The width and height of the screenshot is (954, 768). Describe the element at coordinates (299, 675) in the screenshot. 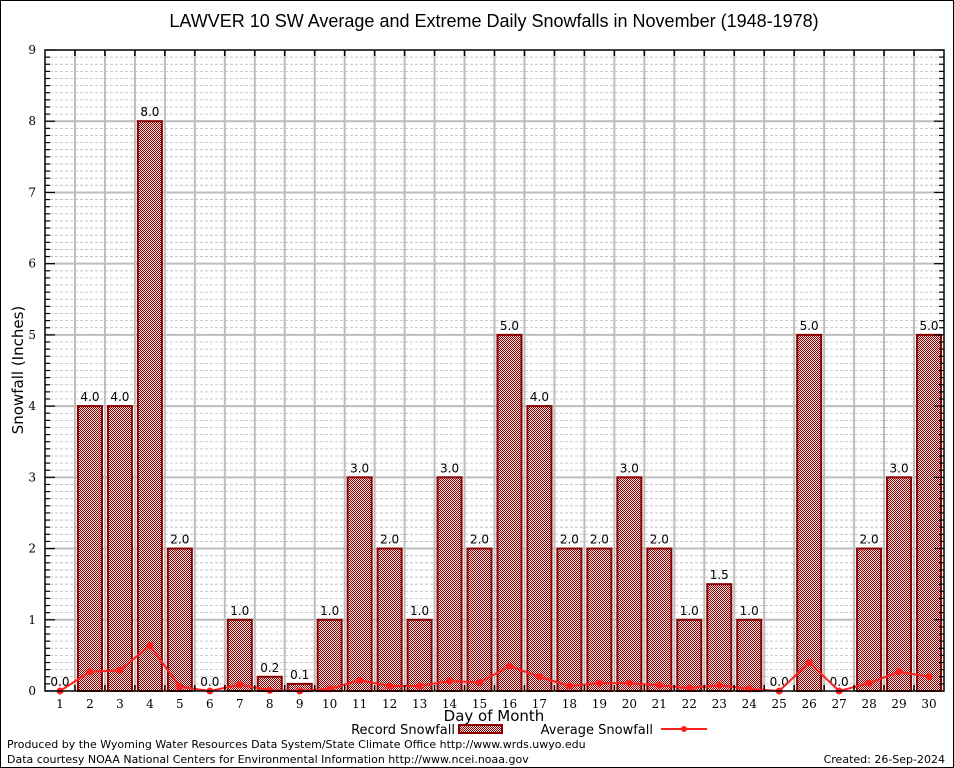

I see `bar-label-day-9: 0.1` at that location.